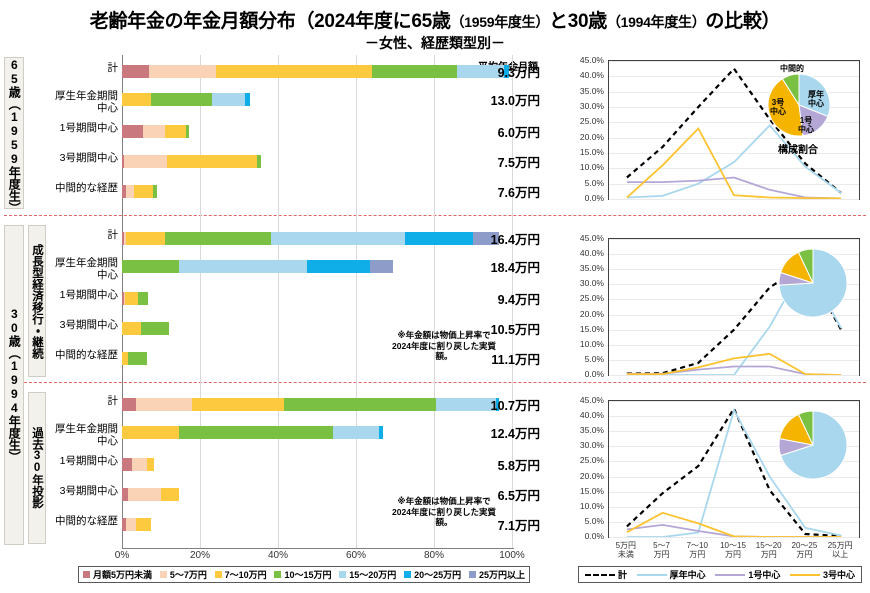 The image size is (870, 593). I want to click on line-xtick: 5～7 万円, so click(662, 550).